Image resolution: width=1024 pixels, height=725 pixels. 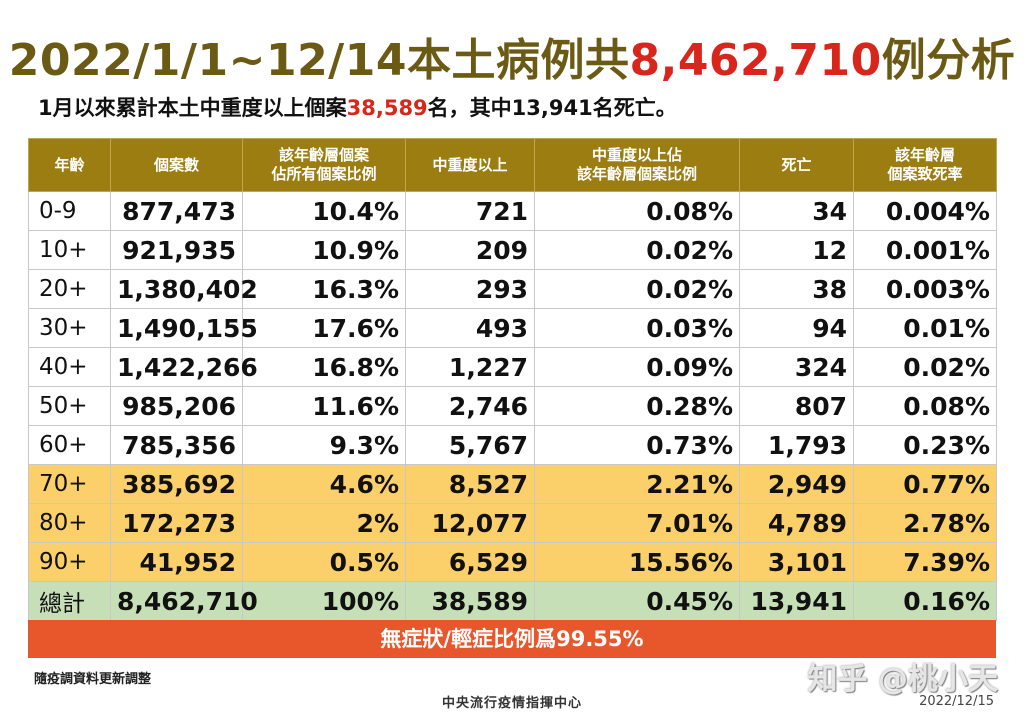 What do you see at coordinates (69, 165) in the screenshot?
I see `column-header: 年齡` at bounding box center [69, 165].